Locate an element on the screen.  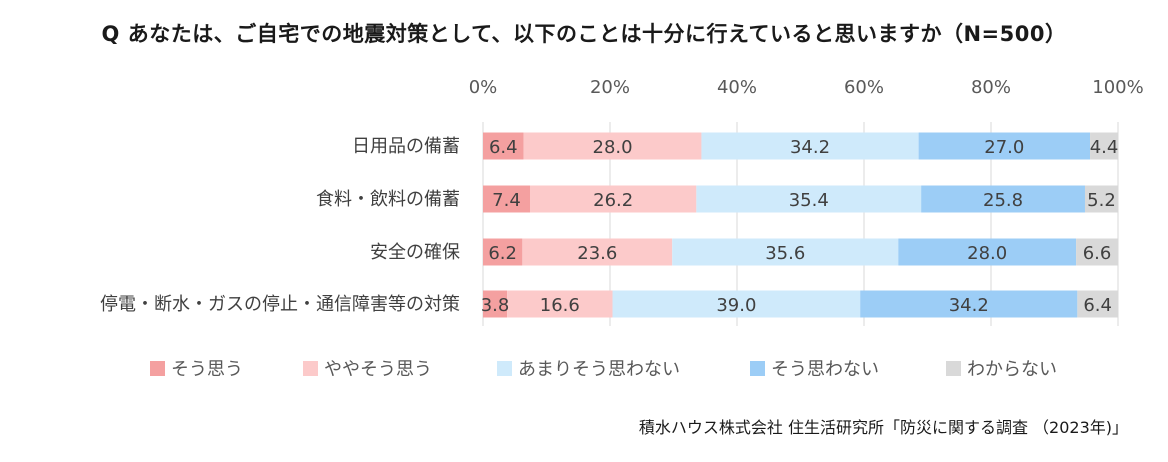
x-tick-label: 40% is located at coordinates (737, 87).